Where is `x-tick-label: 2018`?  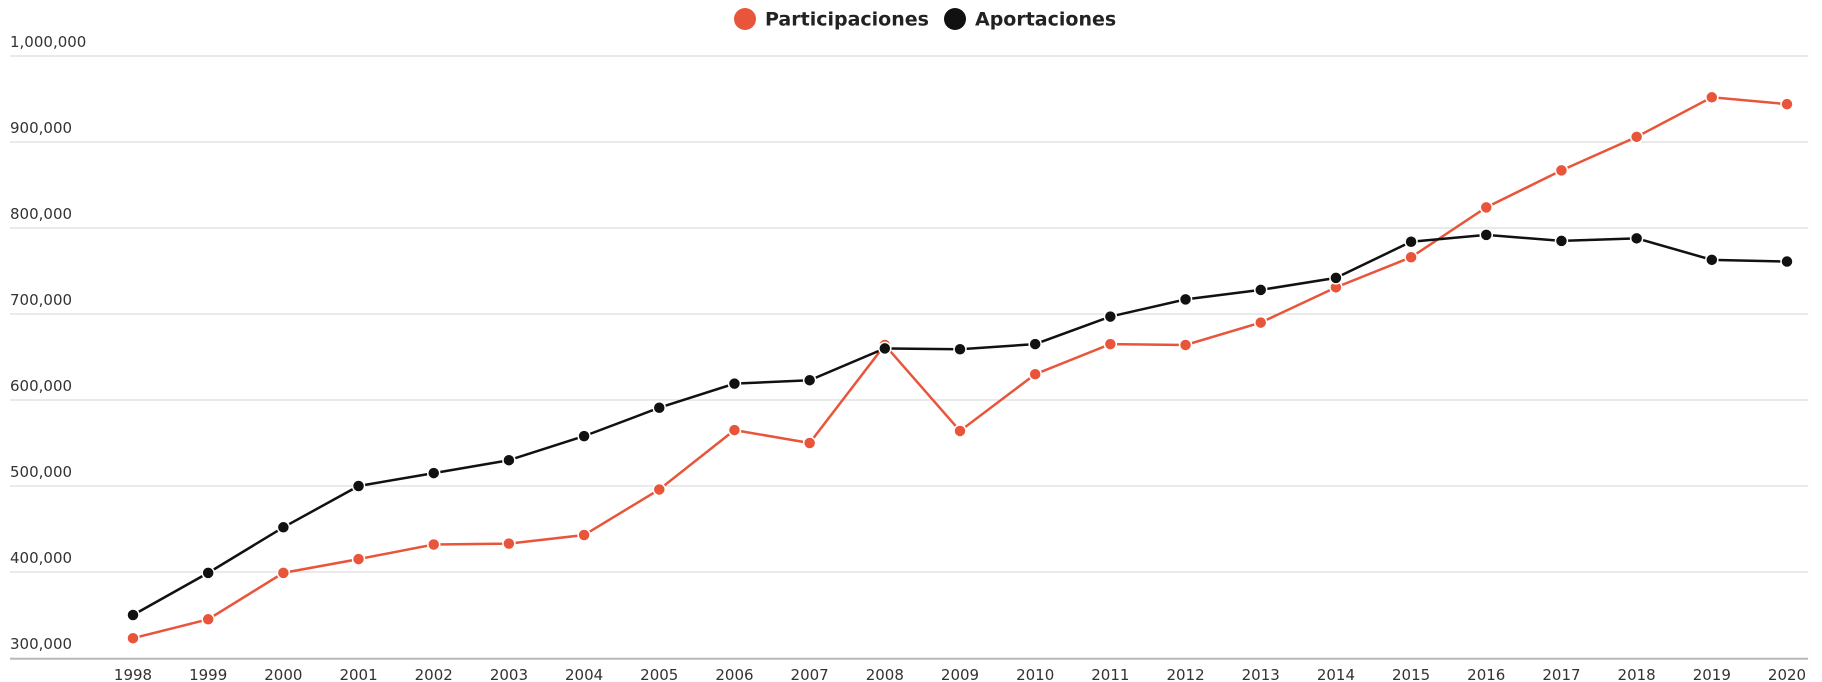
x-tick-label: 2018 is located at coordinates (1637, 674).